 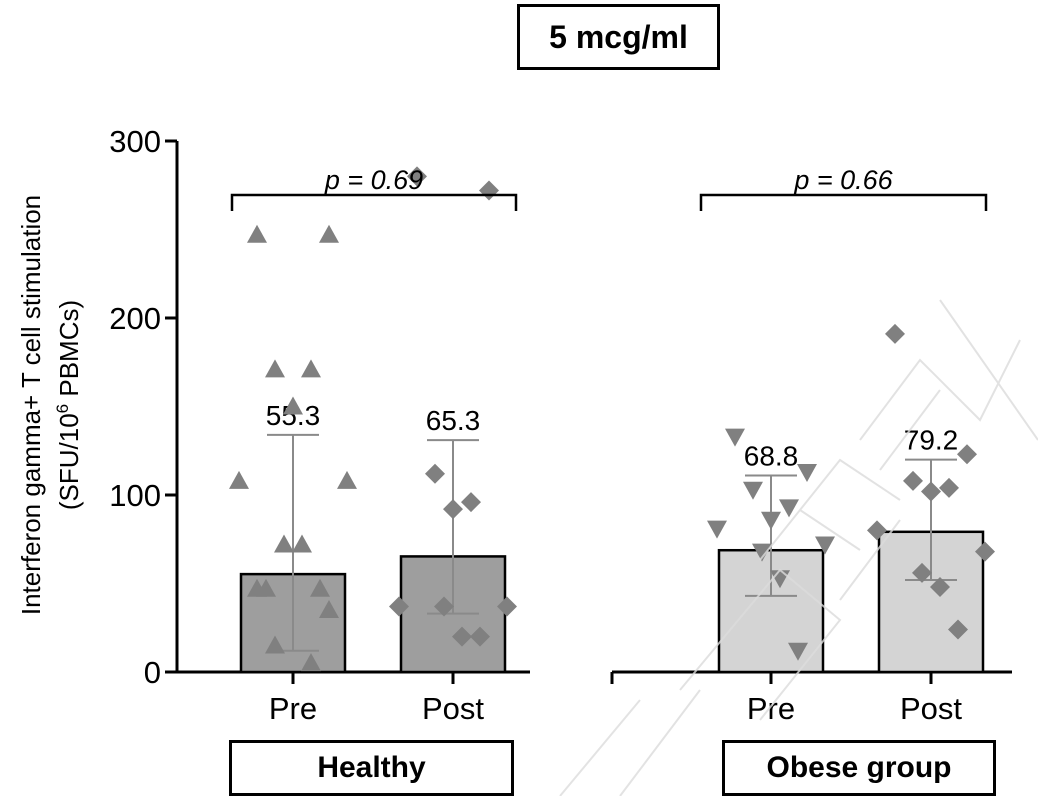 I want to click on data-label-obese-post: 79.2, so click(x=931, y=440).